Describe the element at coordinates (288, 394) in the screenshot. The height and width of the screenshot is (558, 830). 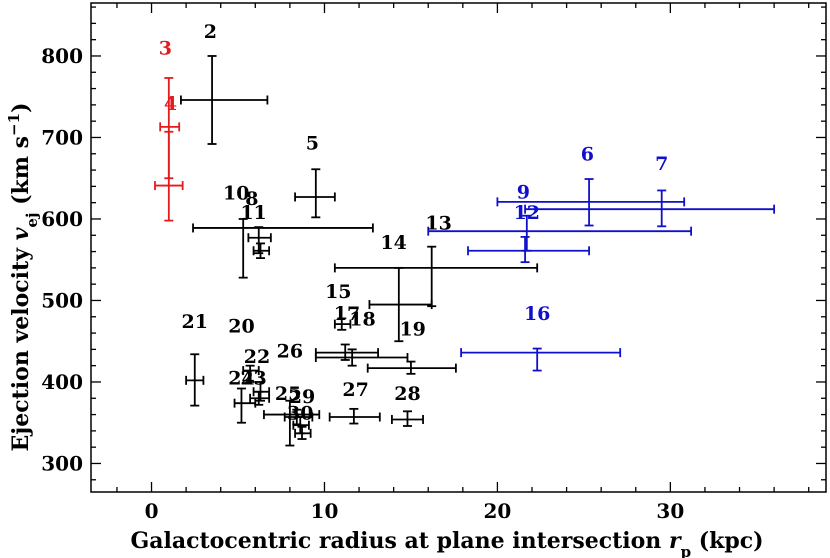
I see `point-label-25: 25` at that location.